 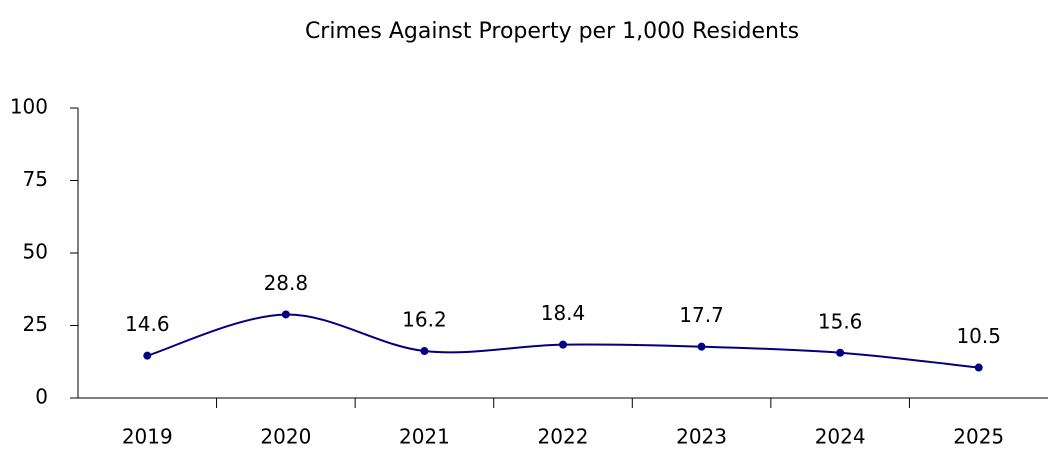 What do you see at coordinates (424, 437) in the screenshot?
I see `x-tick-label: 2021` at bounding box center [424, 437].